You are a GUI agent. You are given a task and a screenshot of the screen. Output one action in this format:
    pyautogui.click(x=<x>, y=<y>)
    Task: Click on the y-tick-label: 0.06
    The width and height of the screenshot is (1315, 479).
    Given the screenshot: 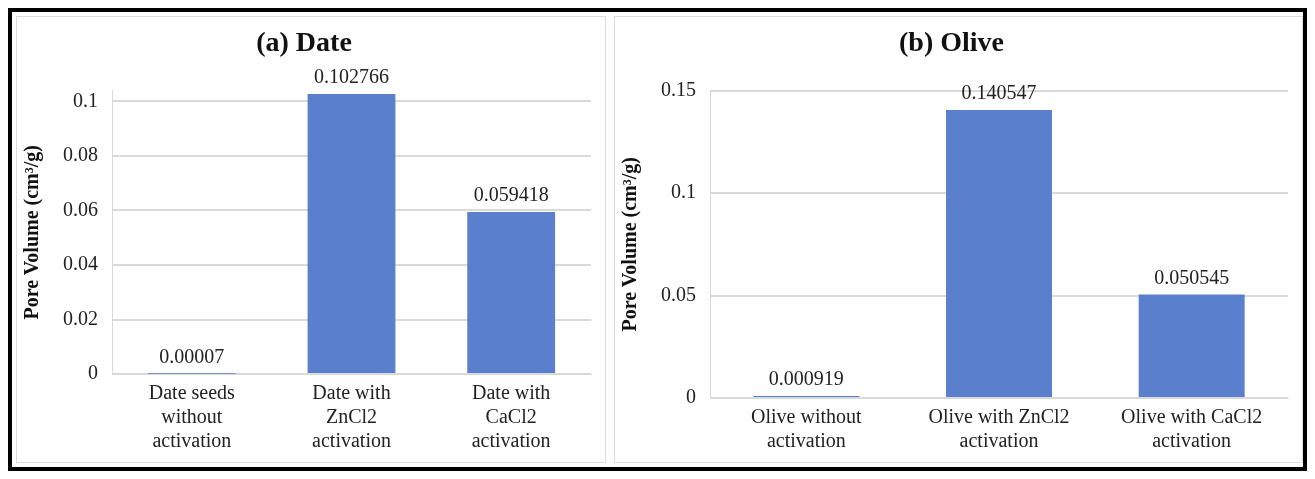 What is the action you would take?
    pyautogui.click(x=80, y=208)
    